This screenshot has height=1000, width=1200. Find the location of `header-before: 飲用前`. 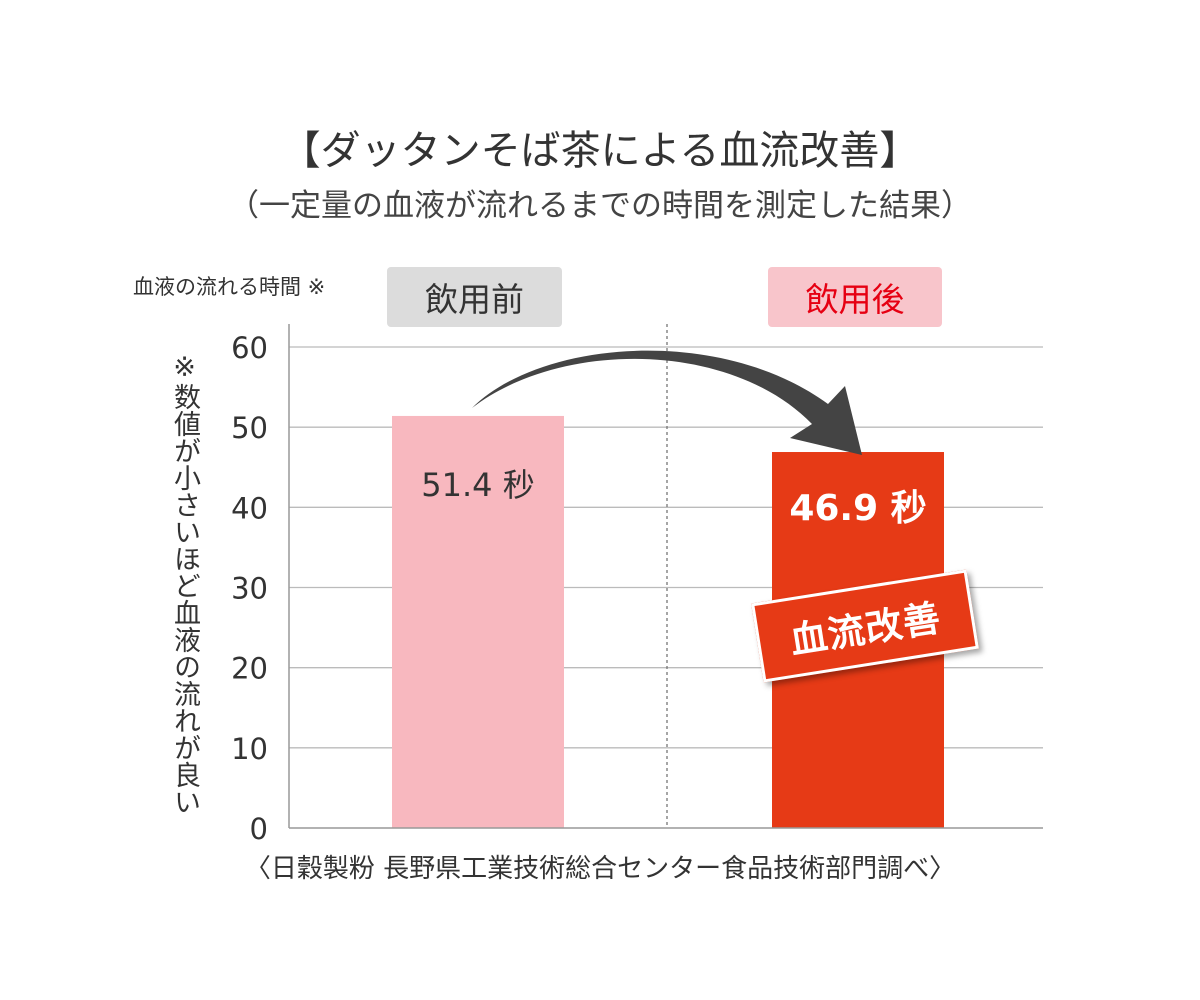

header-before: 飲用前 is located at coordinates (474, 297).